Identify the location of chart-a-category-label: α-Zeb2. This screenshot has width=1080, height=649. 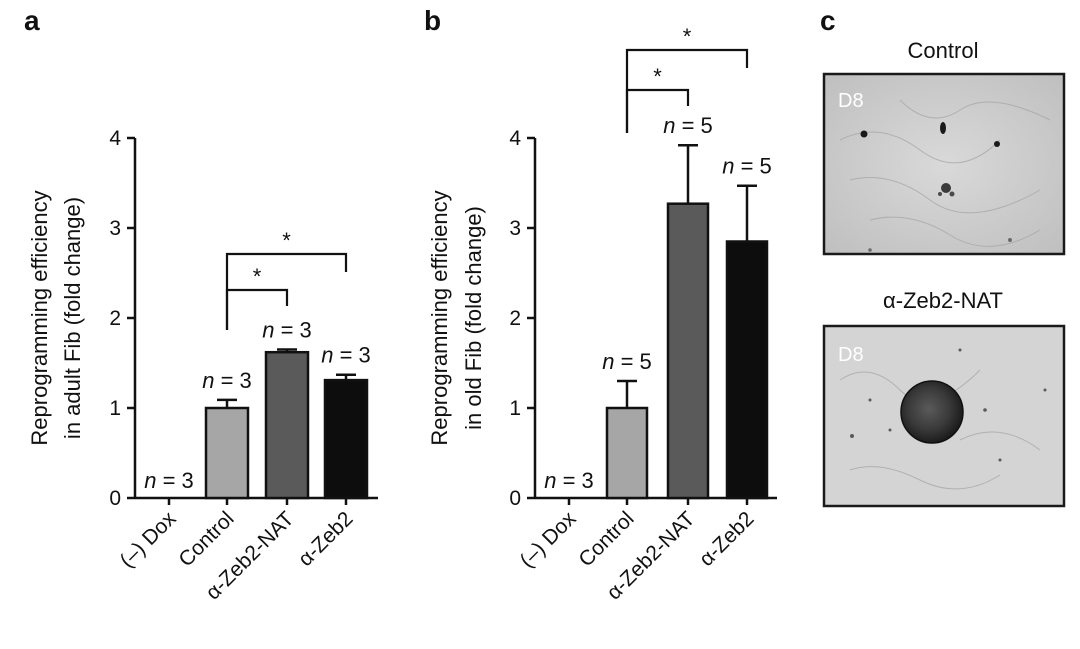
(326, 539).